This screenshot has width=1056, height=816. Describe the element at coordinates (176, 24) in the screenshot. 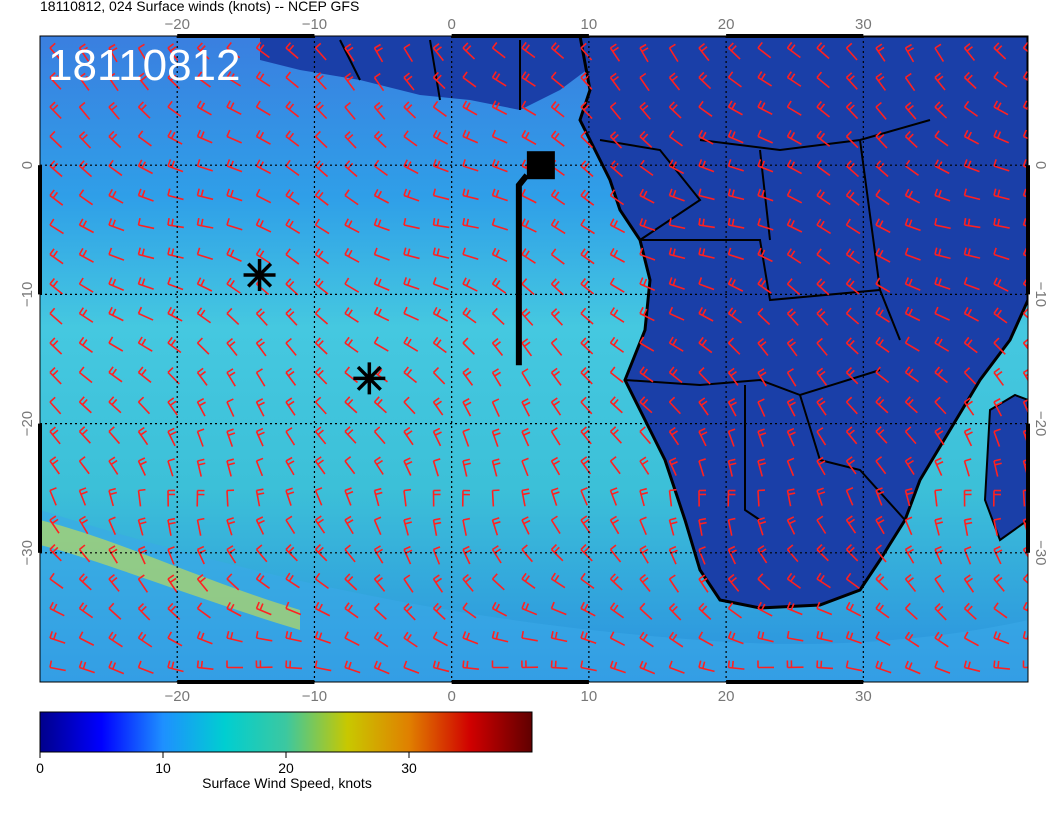

I see `lon-label-top: −20` at that location.